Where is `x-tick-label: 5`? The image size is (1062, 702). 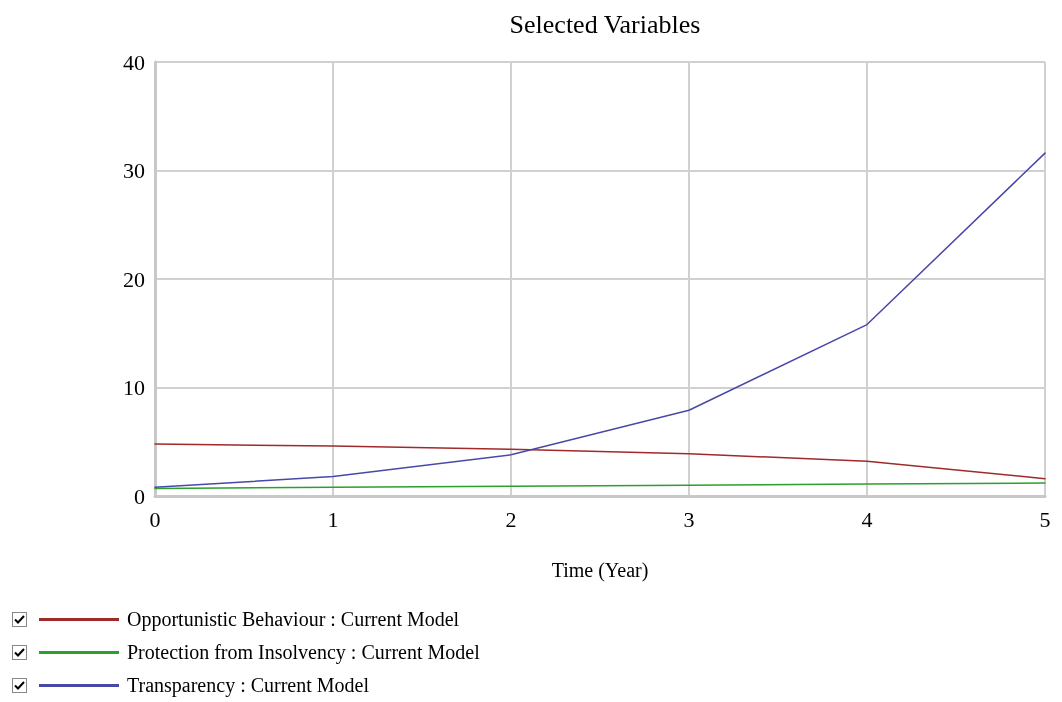
x-tick-label: 5 is located at coordinates (1045, 519).